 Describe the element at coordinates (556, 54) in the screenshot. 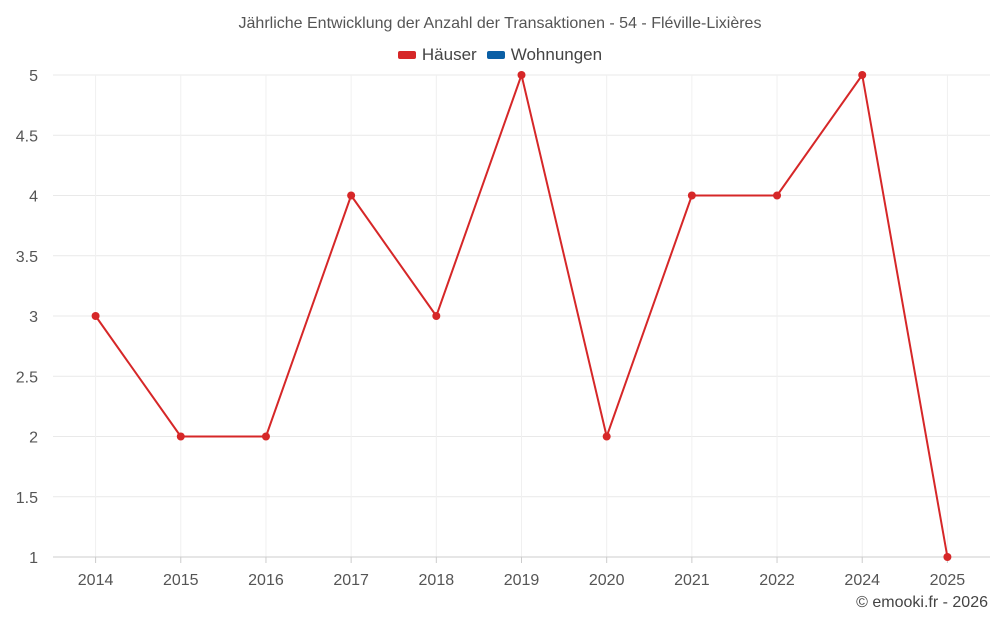

I see `legend-label-wohnungen: Wohnungen` at that location.